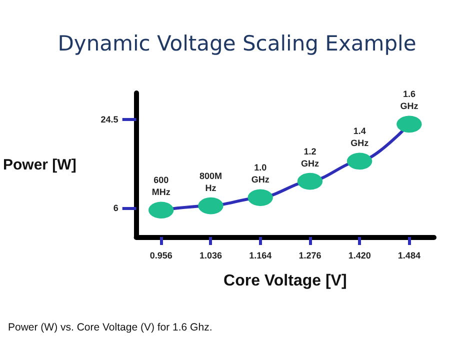 The height and width of the screenshot is (355, 474). Describe the element at coordinates (110, 328) in the screenshot. I see `text: Power (W) vs. Core Voltage (V) for 1.6 Ghz.` at that location.